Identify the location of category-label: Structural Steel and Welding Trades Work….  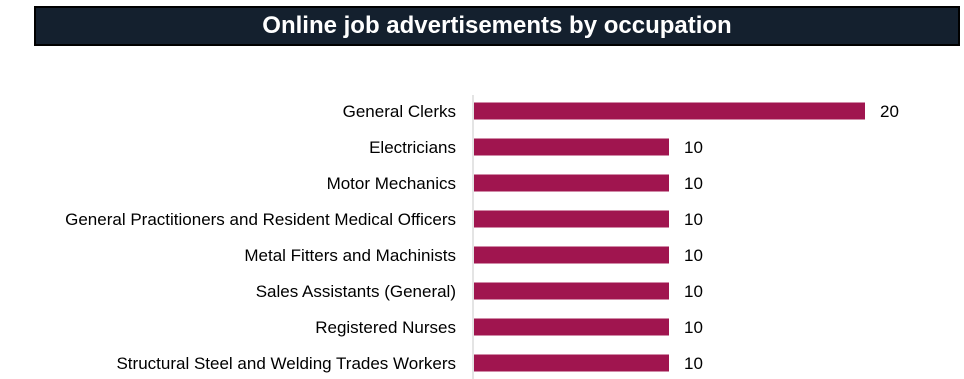
(286, 363).